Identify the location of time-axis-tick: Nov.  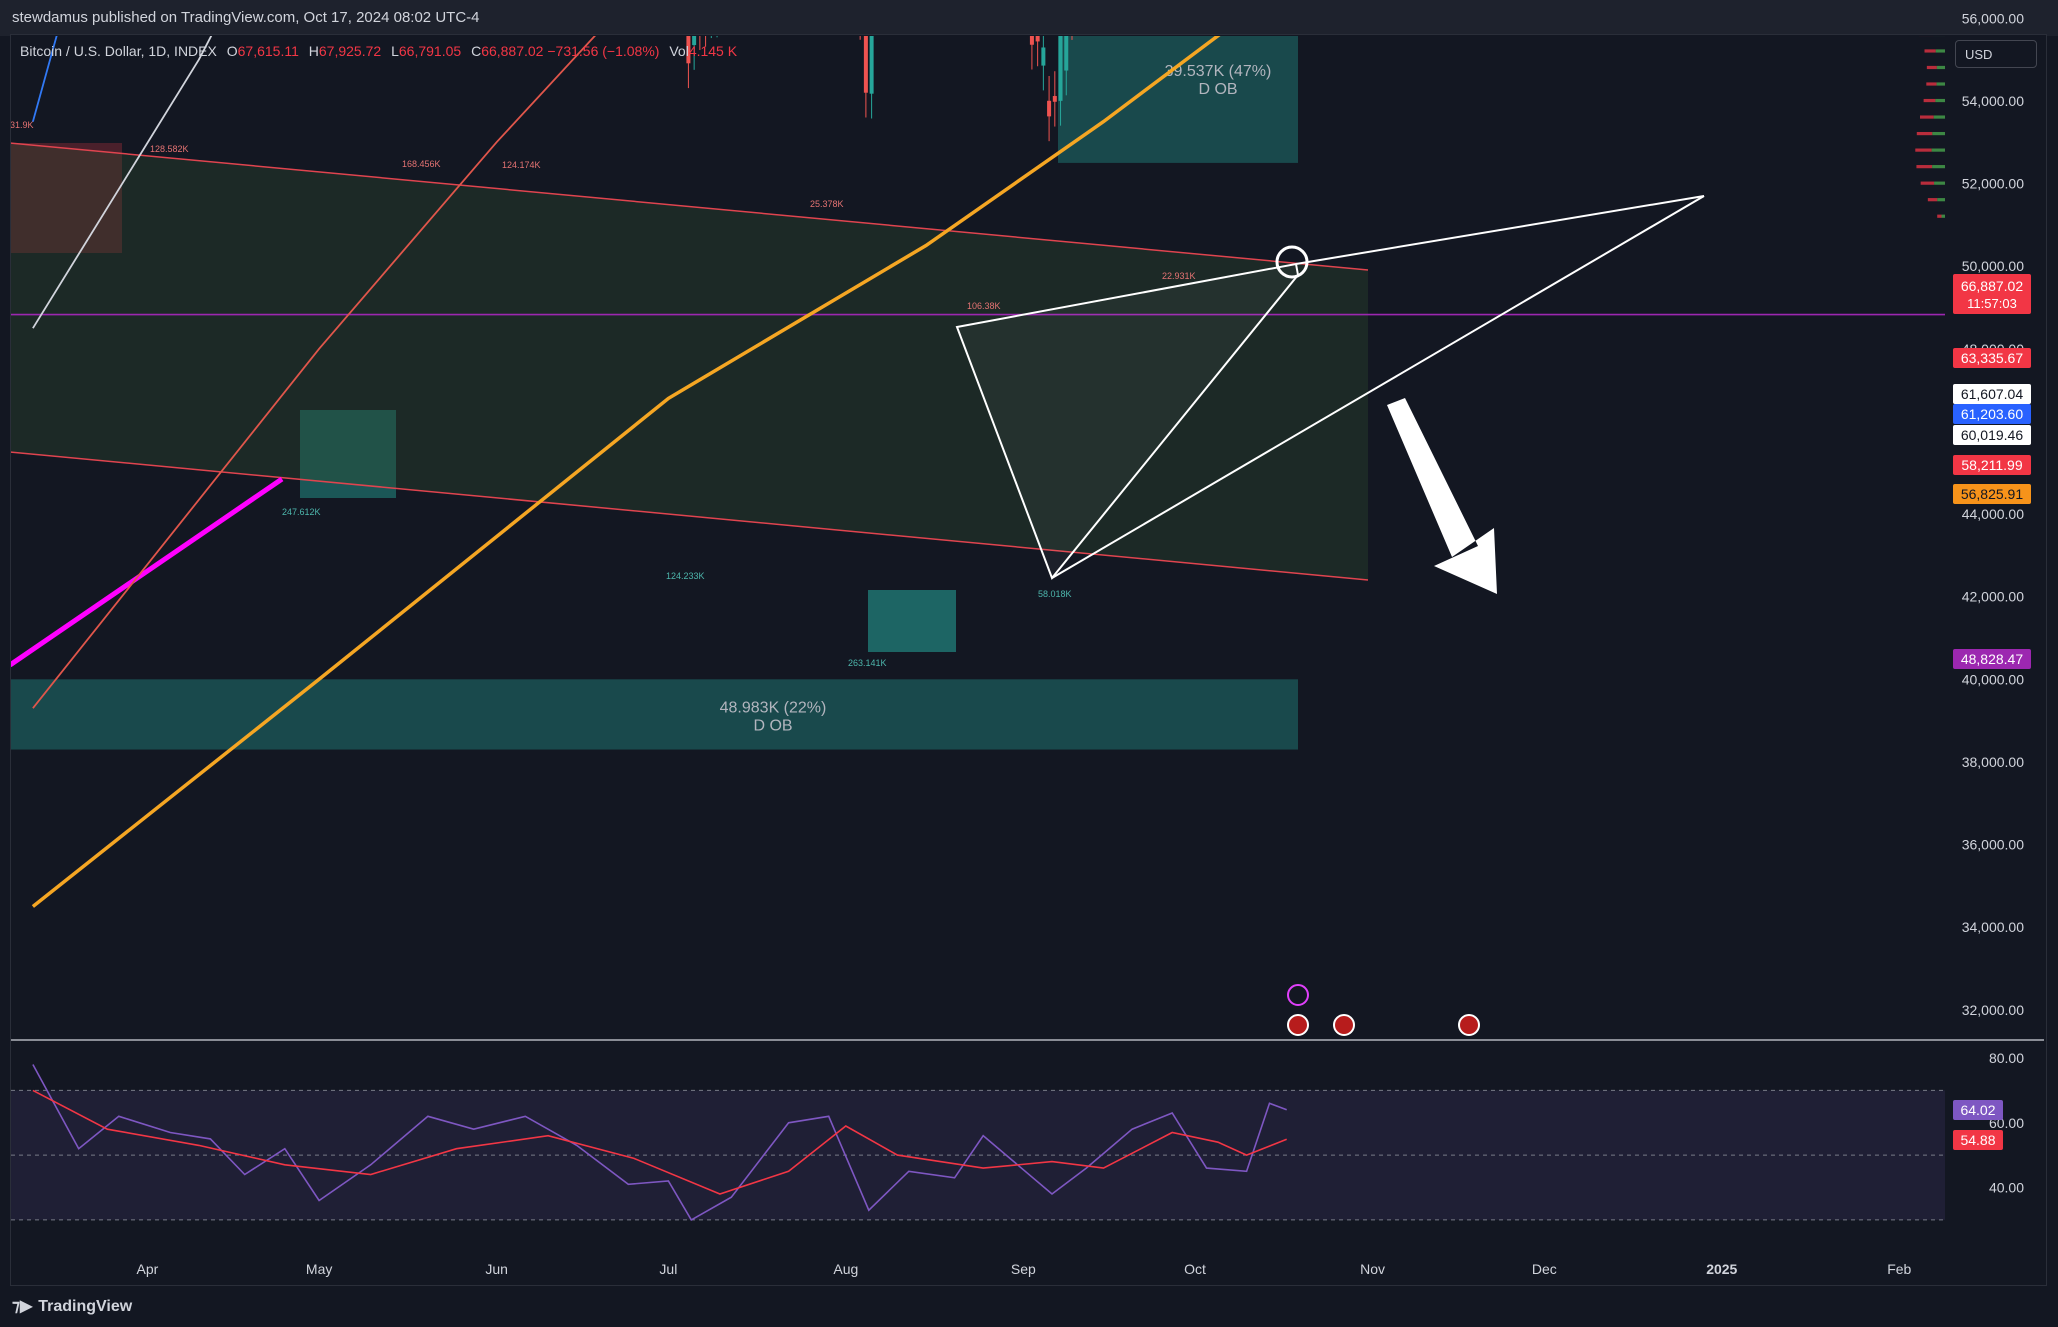
(1372, 1269).